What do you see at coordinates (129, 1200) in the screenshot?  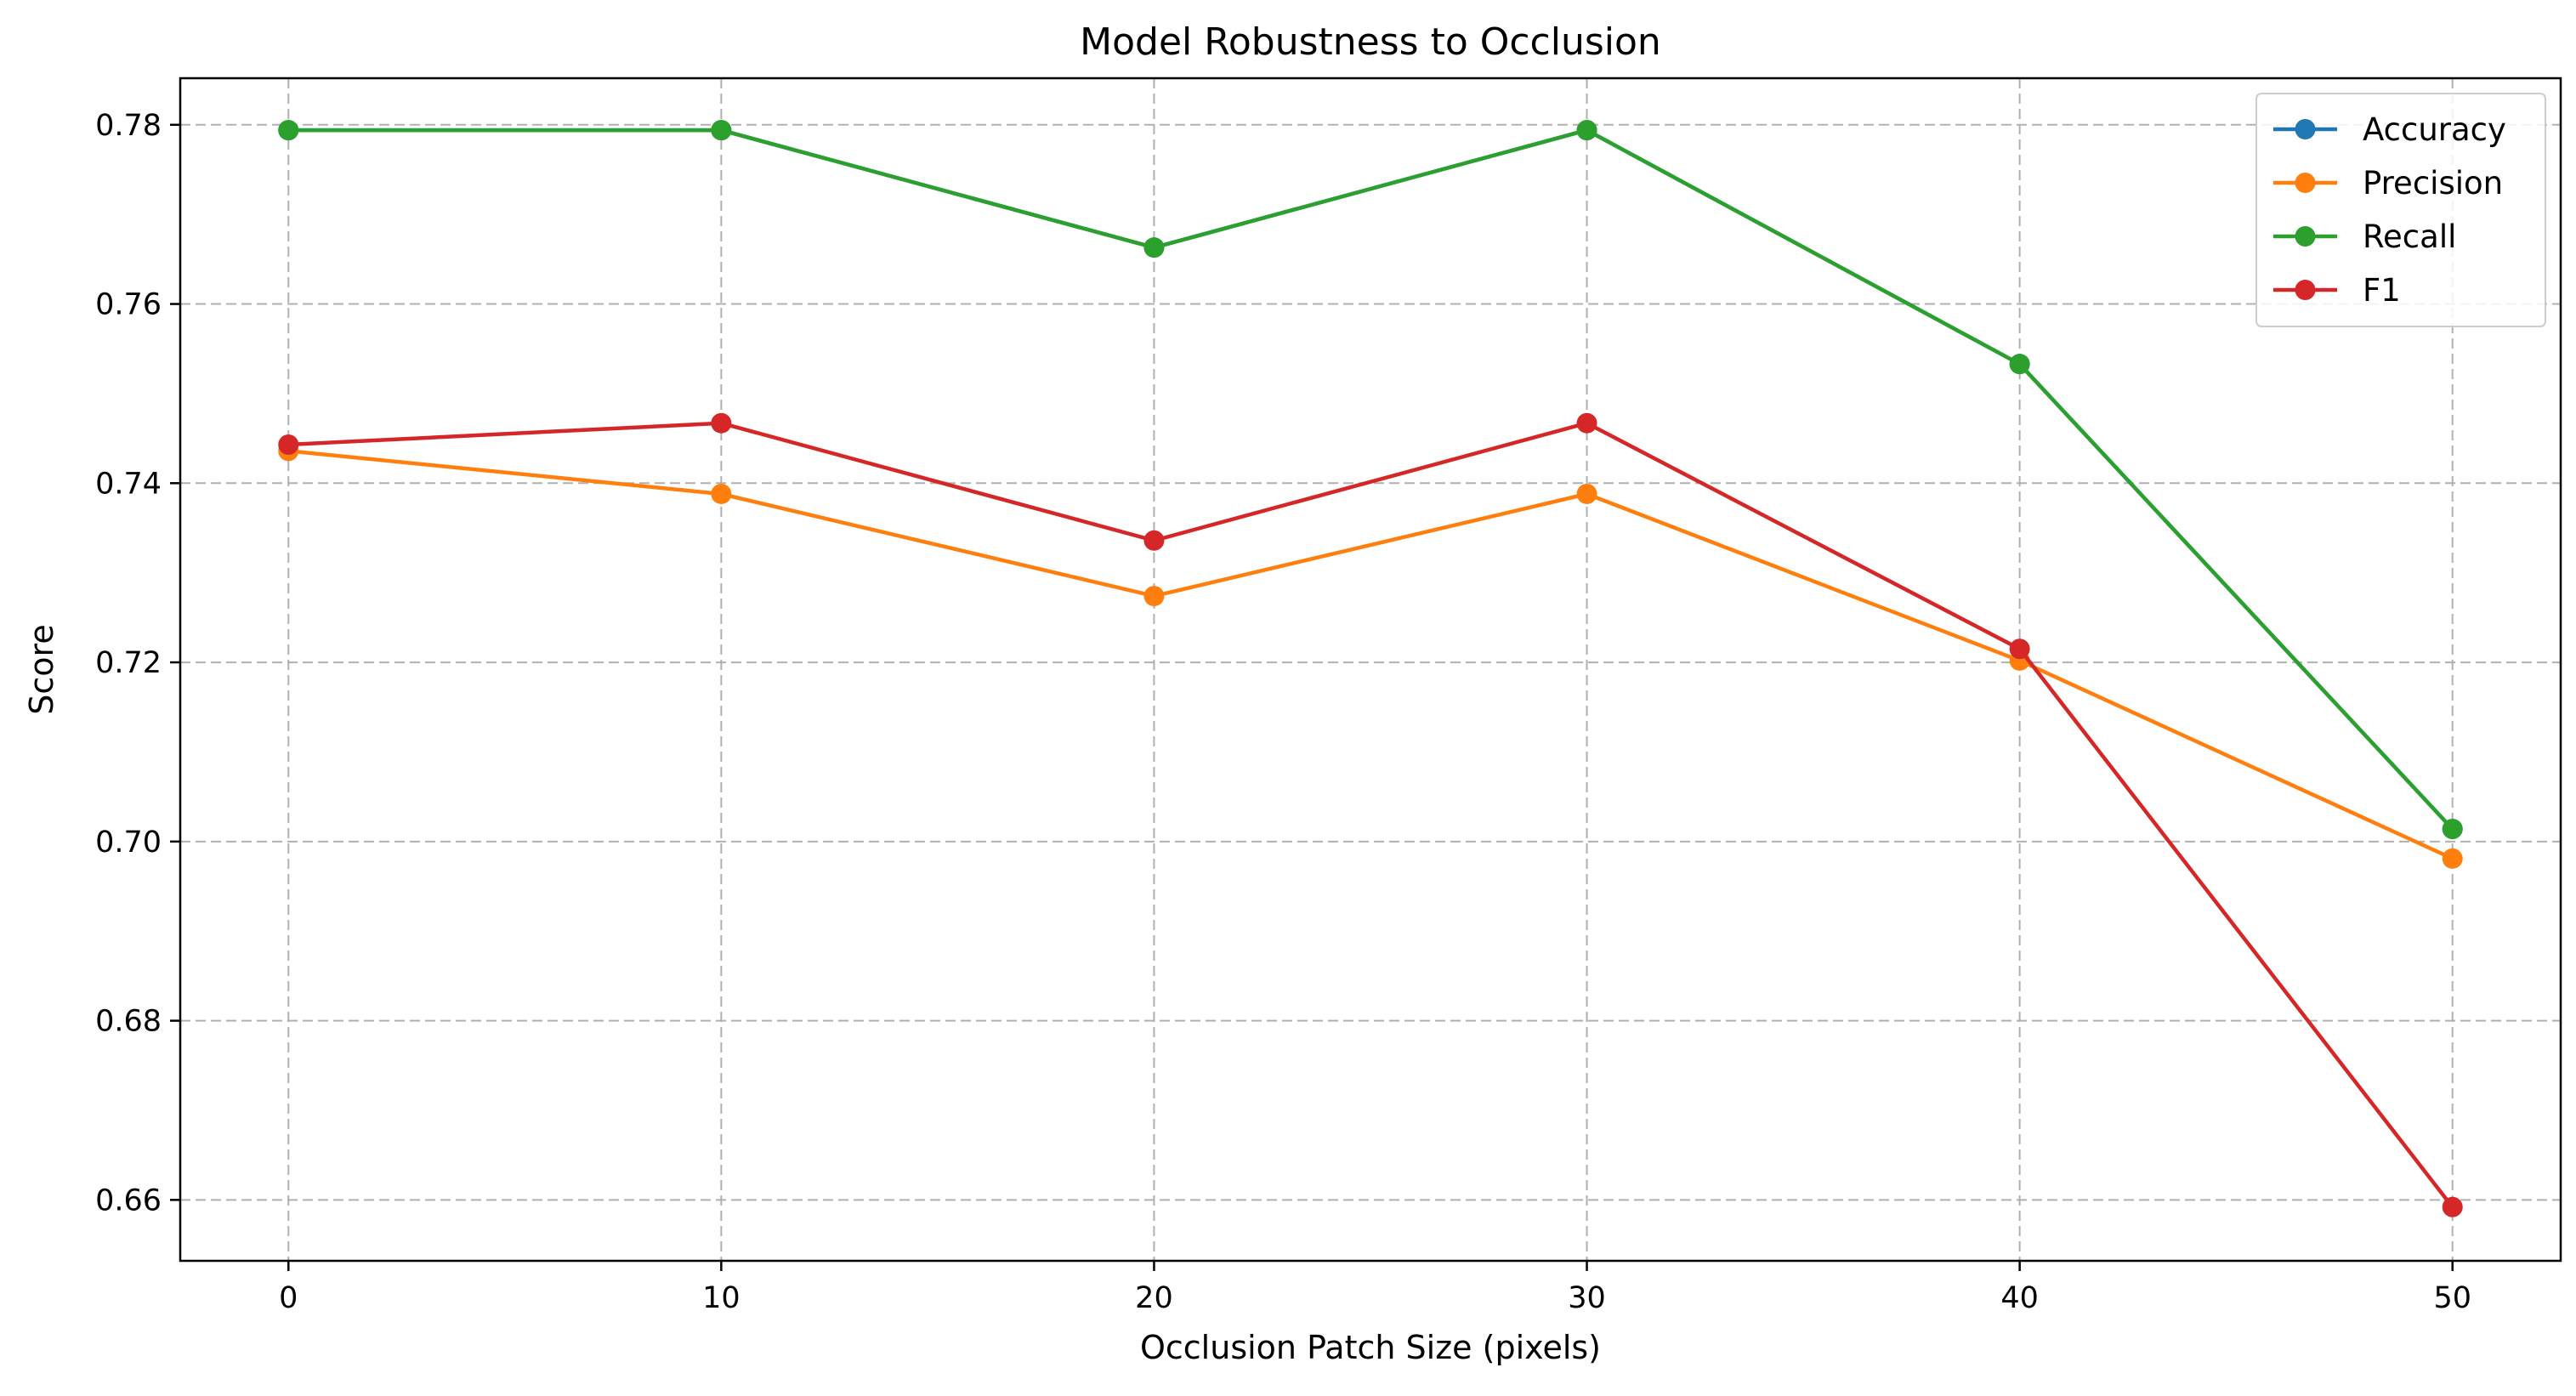 I see `y-tick-label: 0.66` at bounding box center [129, 1200].